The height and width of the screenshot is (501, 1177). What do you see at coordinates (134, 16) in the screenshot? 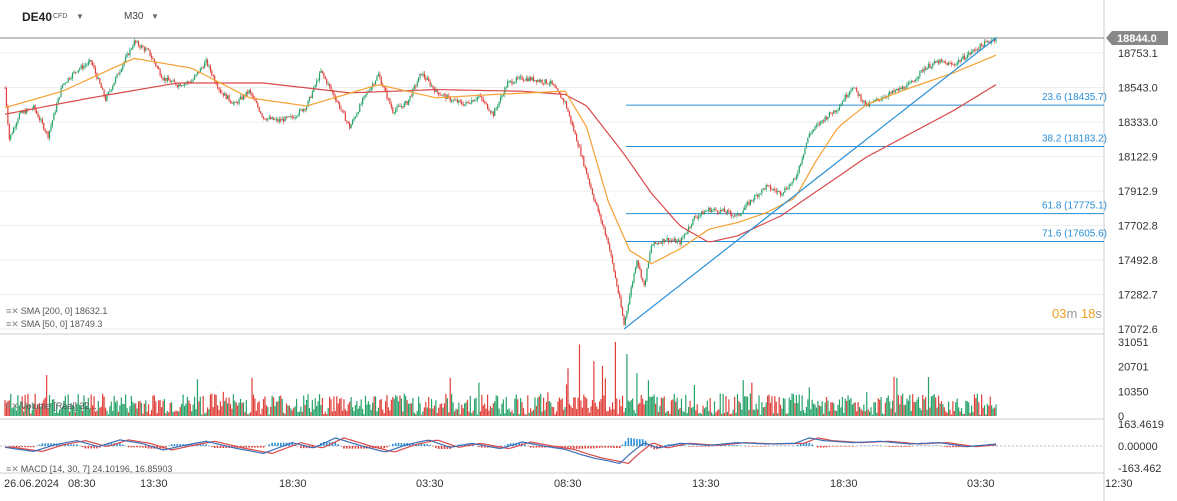
I see `timeframe-select: M30` at bounding box center [134, 16].